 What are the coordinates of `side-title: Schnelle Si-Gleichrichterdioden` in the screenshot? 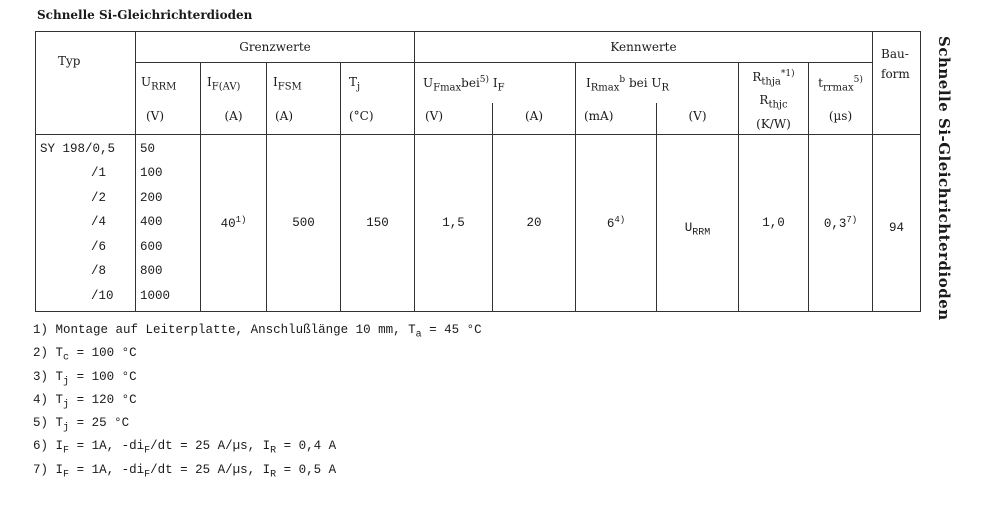 It's located at (944, 178).